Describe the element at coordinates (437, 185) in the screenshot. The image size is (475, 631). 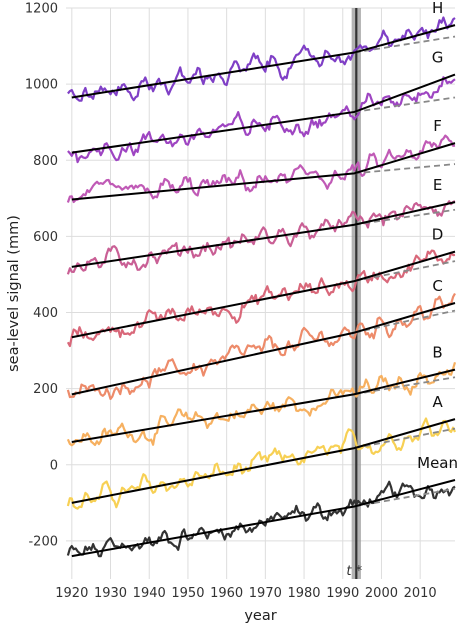
I see `series-label: E` at that location.